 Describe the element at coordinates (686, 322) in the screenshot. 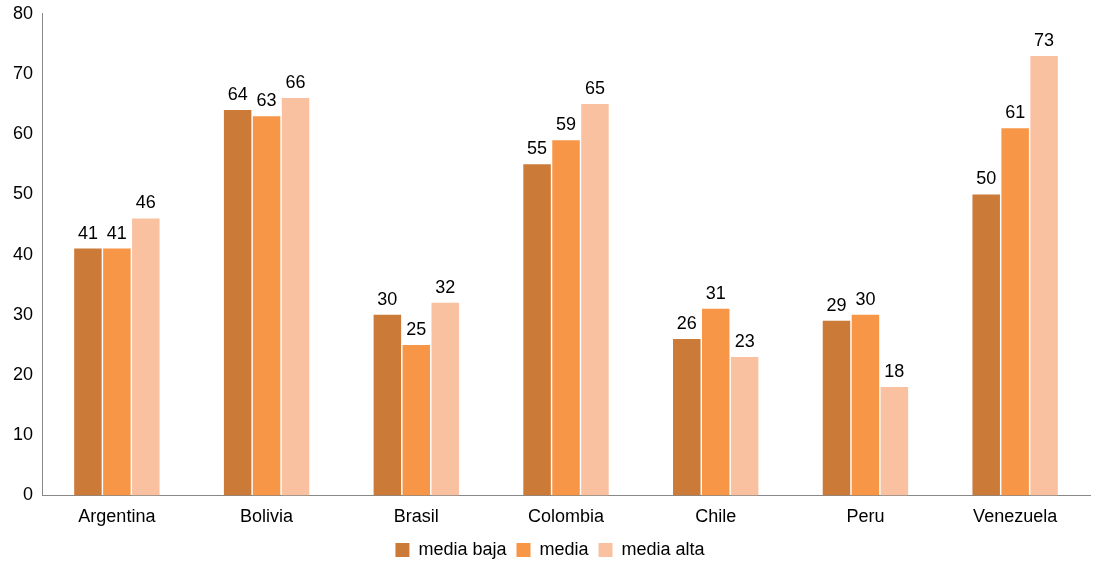

I see `data-label: 26` at that location.